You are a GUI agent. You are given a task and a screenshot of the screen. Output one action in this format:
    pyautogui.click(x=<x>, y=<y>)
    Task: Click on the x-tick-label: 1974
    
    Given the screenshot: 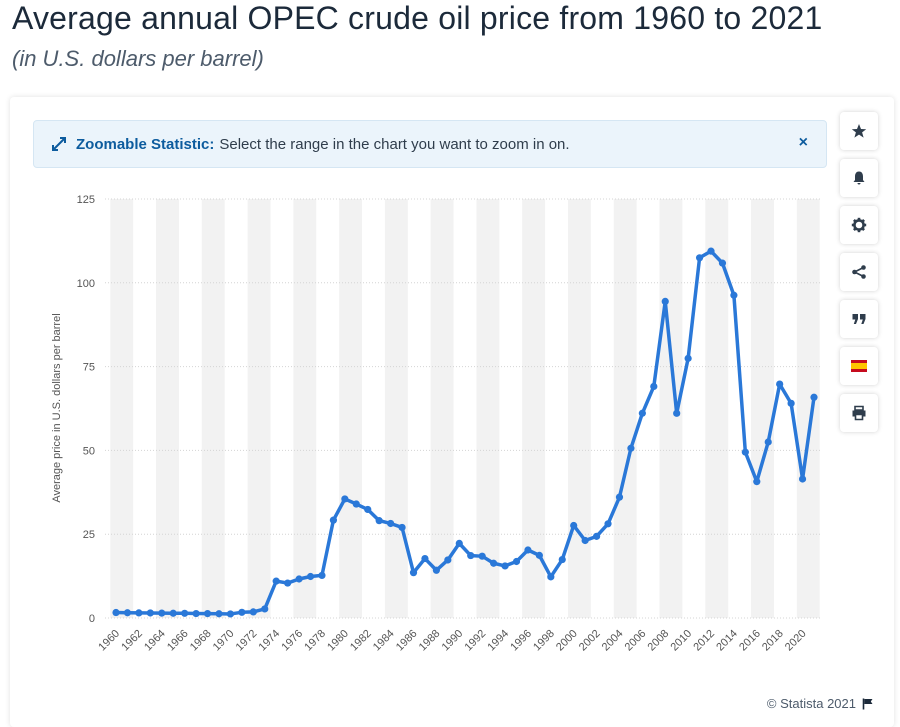 What is the action you would take?
    pyautogui.click(x=270, y=641)
    